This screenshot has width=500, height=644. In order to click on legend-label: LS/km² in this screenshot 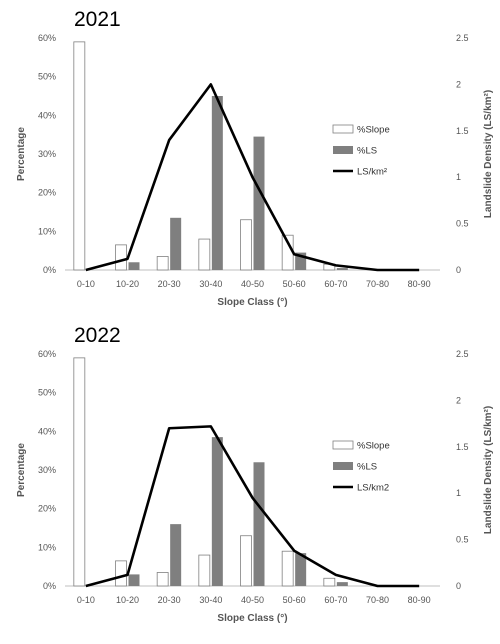, I will do `click(372, 172)`.